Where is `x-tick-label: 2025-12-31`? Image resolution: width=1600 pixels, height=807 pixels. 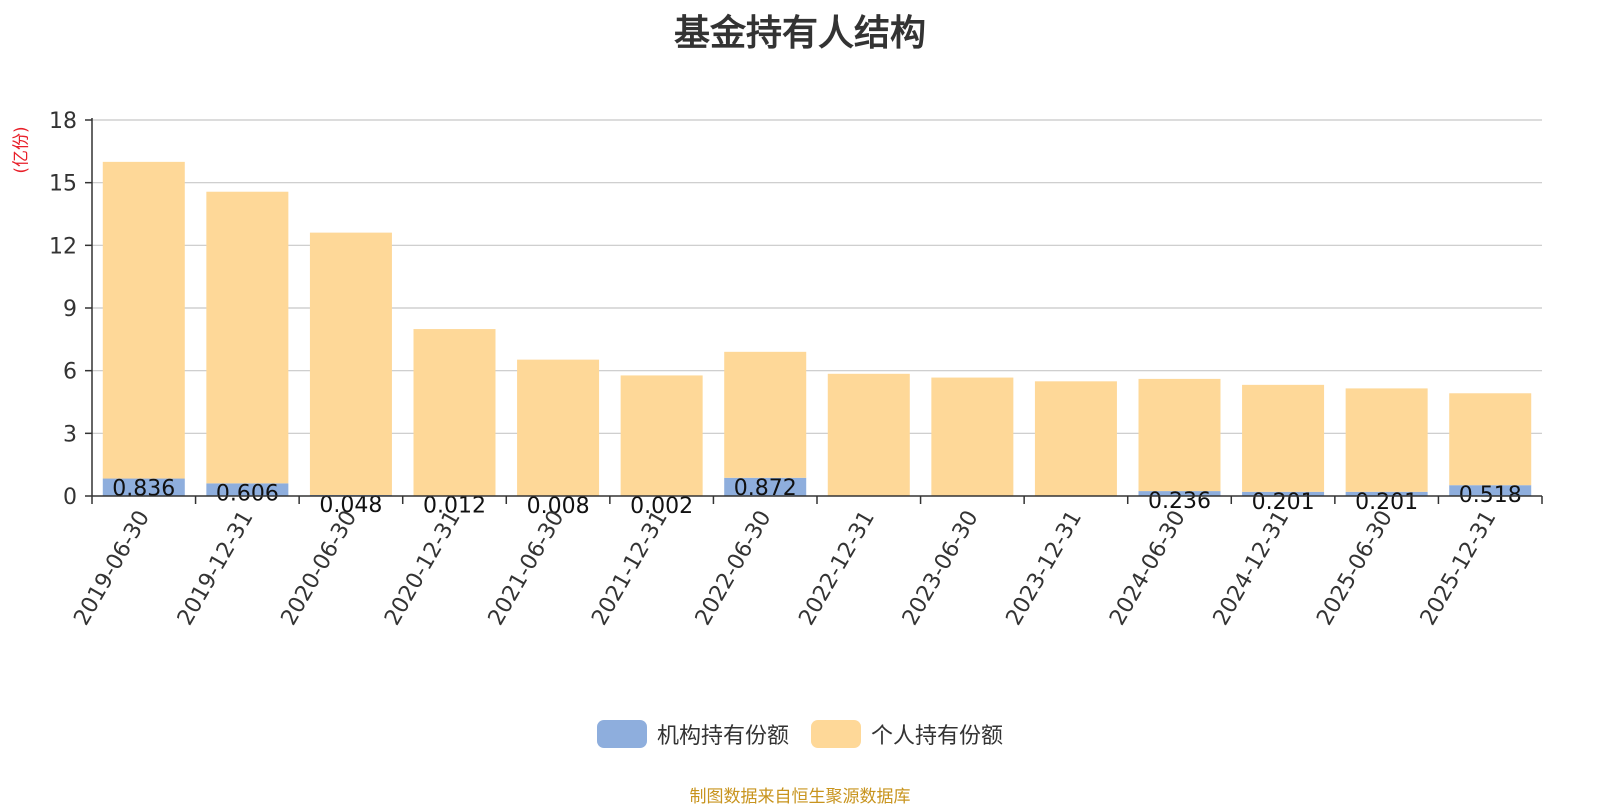
x-tick-label: 2025-12-31 is located at coordinates (1459, 568).